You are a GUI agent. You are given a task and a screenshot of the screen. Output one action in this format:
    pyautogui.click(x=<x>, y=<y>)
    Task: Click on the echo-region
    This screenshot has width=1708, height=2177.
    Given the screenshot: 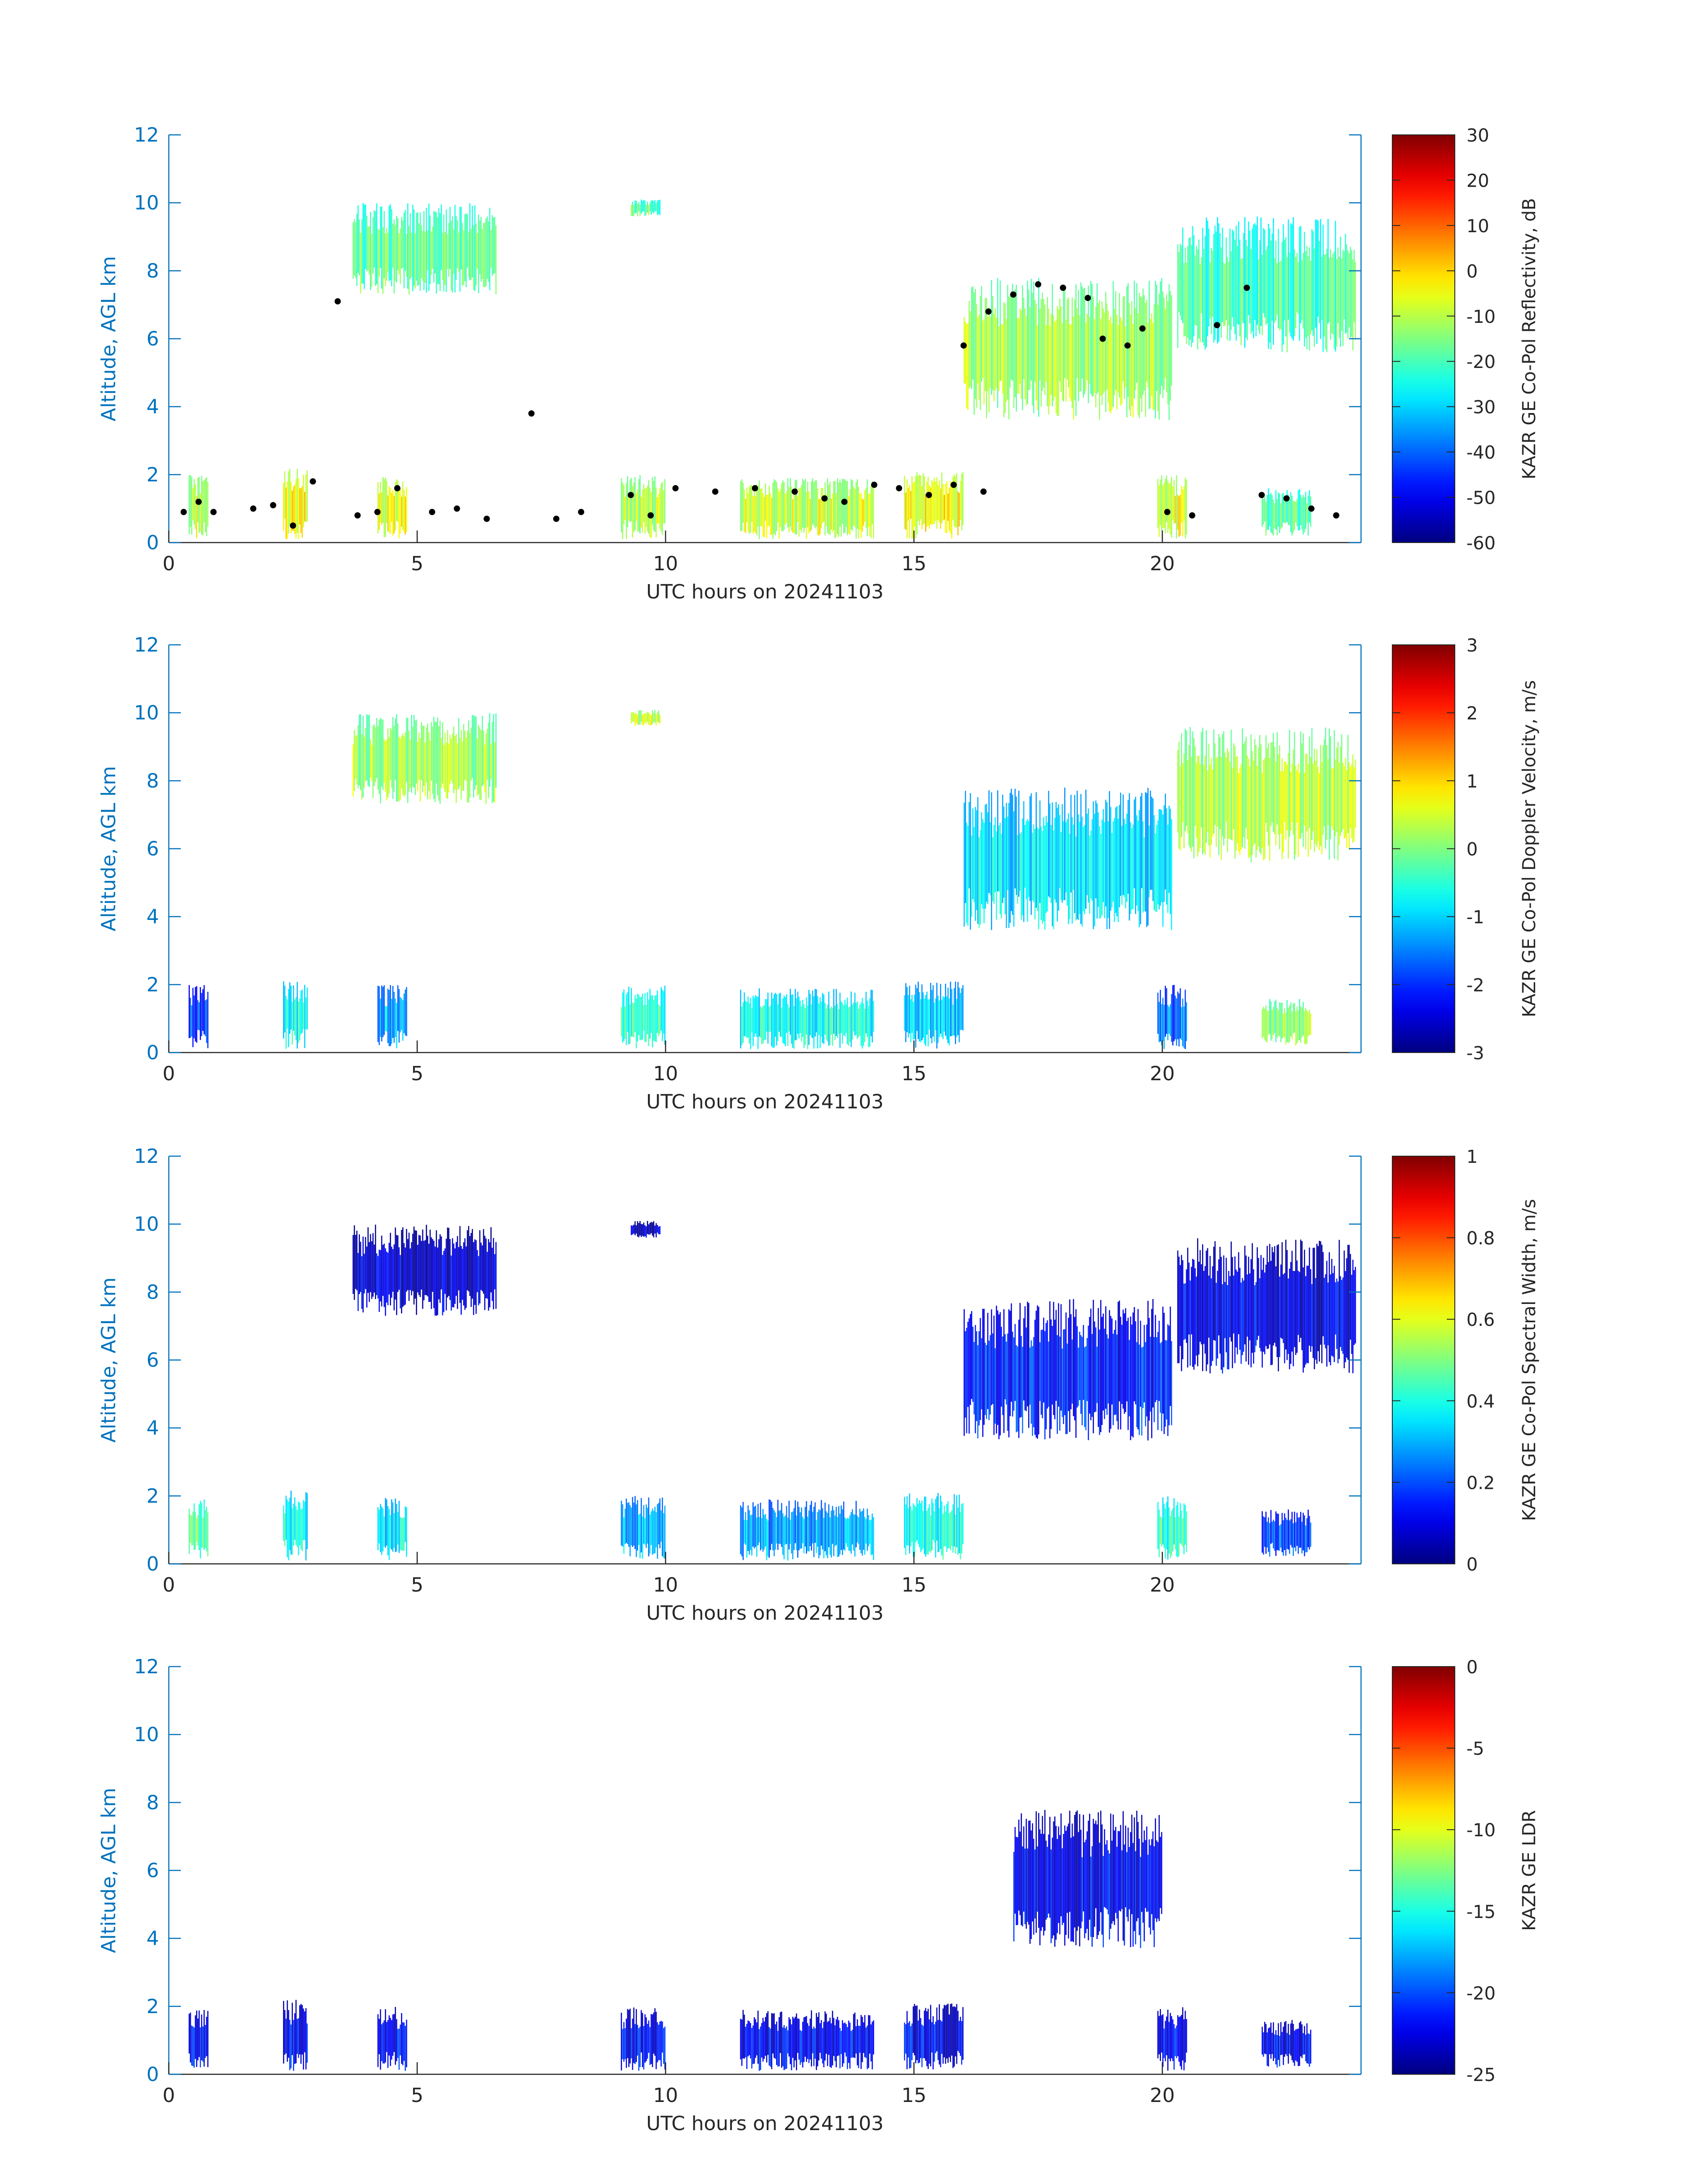 What is the action you would take?
    pyautogui.click(x=1068, y=1370)
    